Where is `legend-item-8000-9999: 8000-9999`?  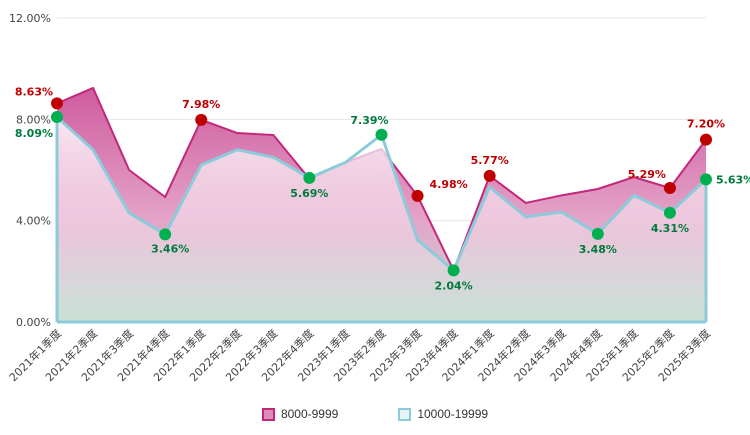
legend-item-8000-9999: 8000-9999 is located at coordinates (300, 414).